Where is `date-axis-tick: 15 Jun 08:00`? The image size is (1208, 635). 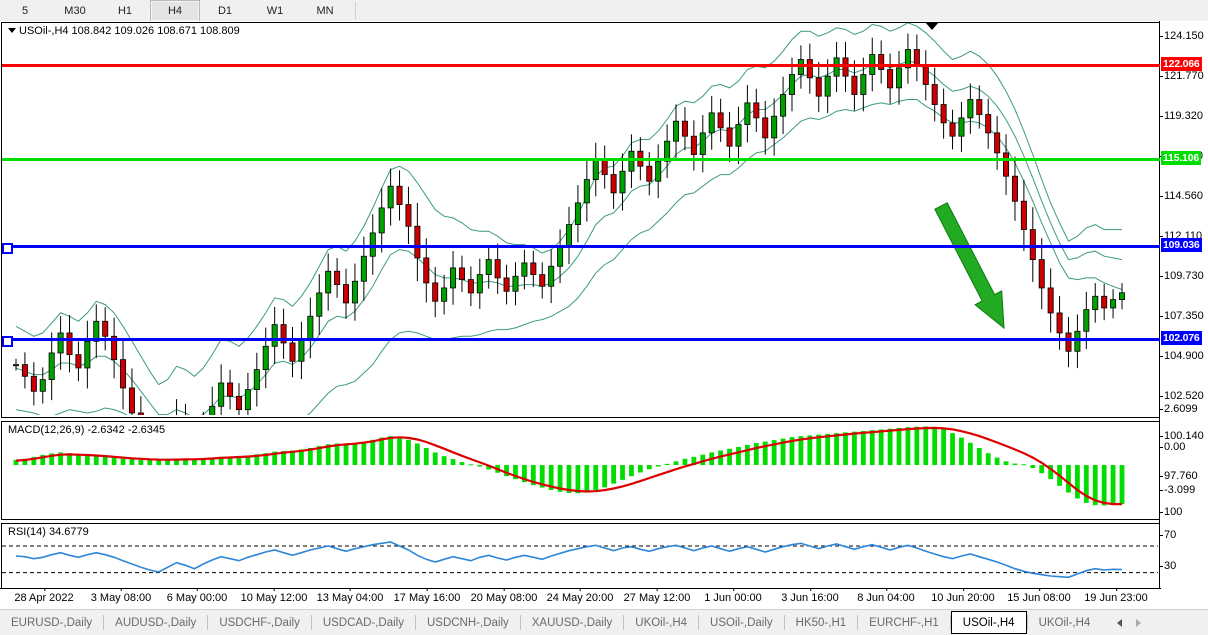
date-axis-tick: 15 Jun 08:00 is located at coordinates (1039, 596).